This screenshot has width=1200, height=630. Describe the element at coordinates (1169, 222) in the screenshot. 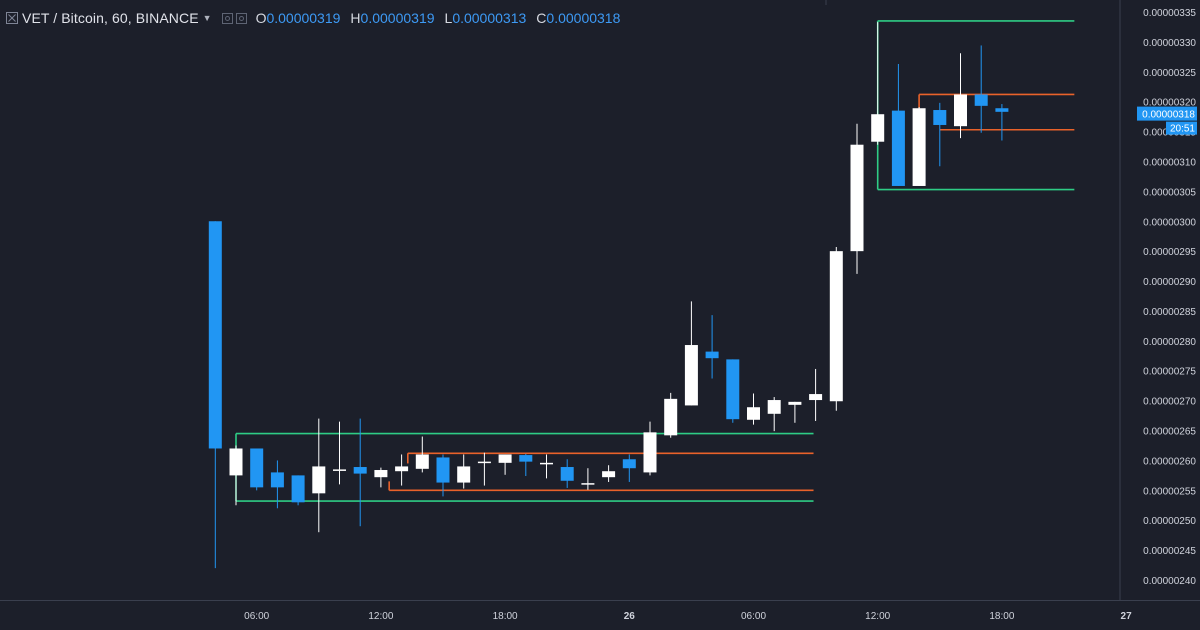

I see `price-tick-label: 0.00000300` at that location.